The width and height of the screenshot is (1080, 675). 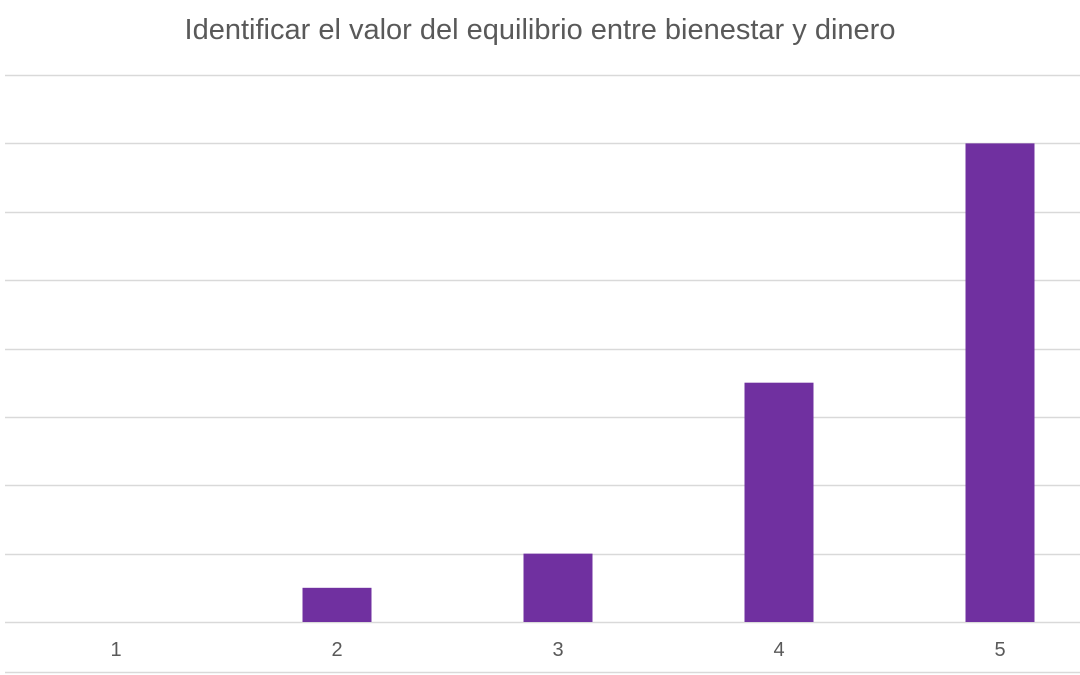 I want to click on x-axis-labels: 1 2 3 4 5, so click(x=557, y=650).